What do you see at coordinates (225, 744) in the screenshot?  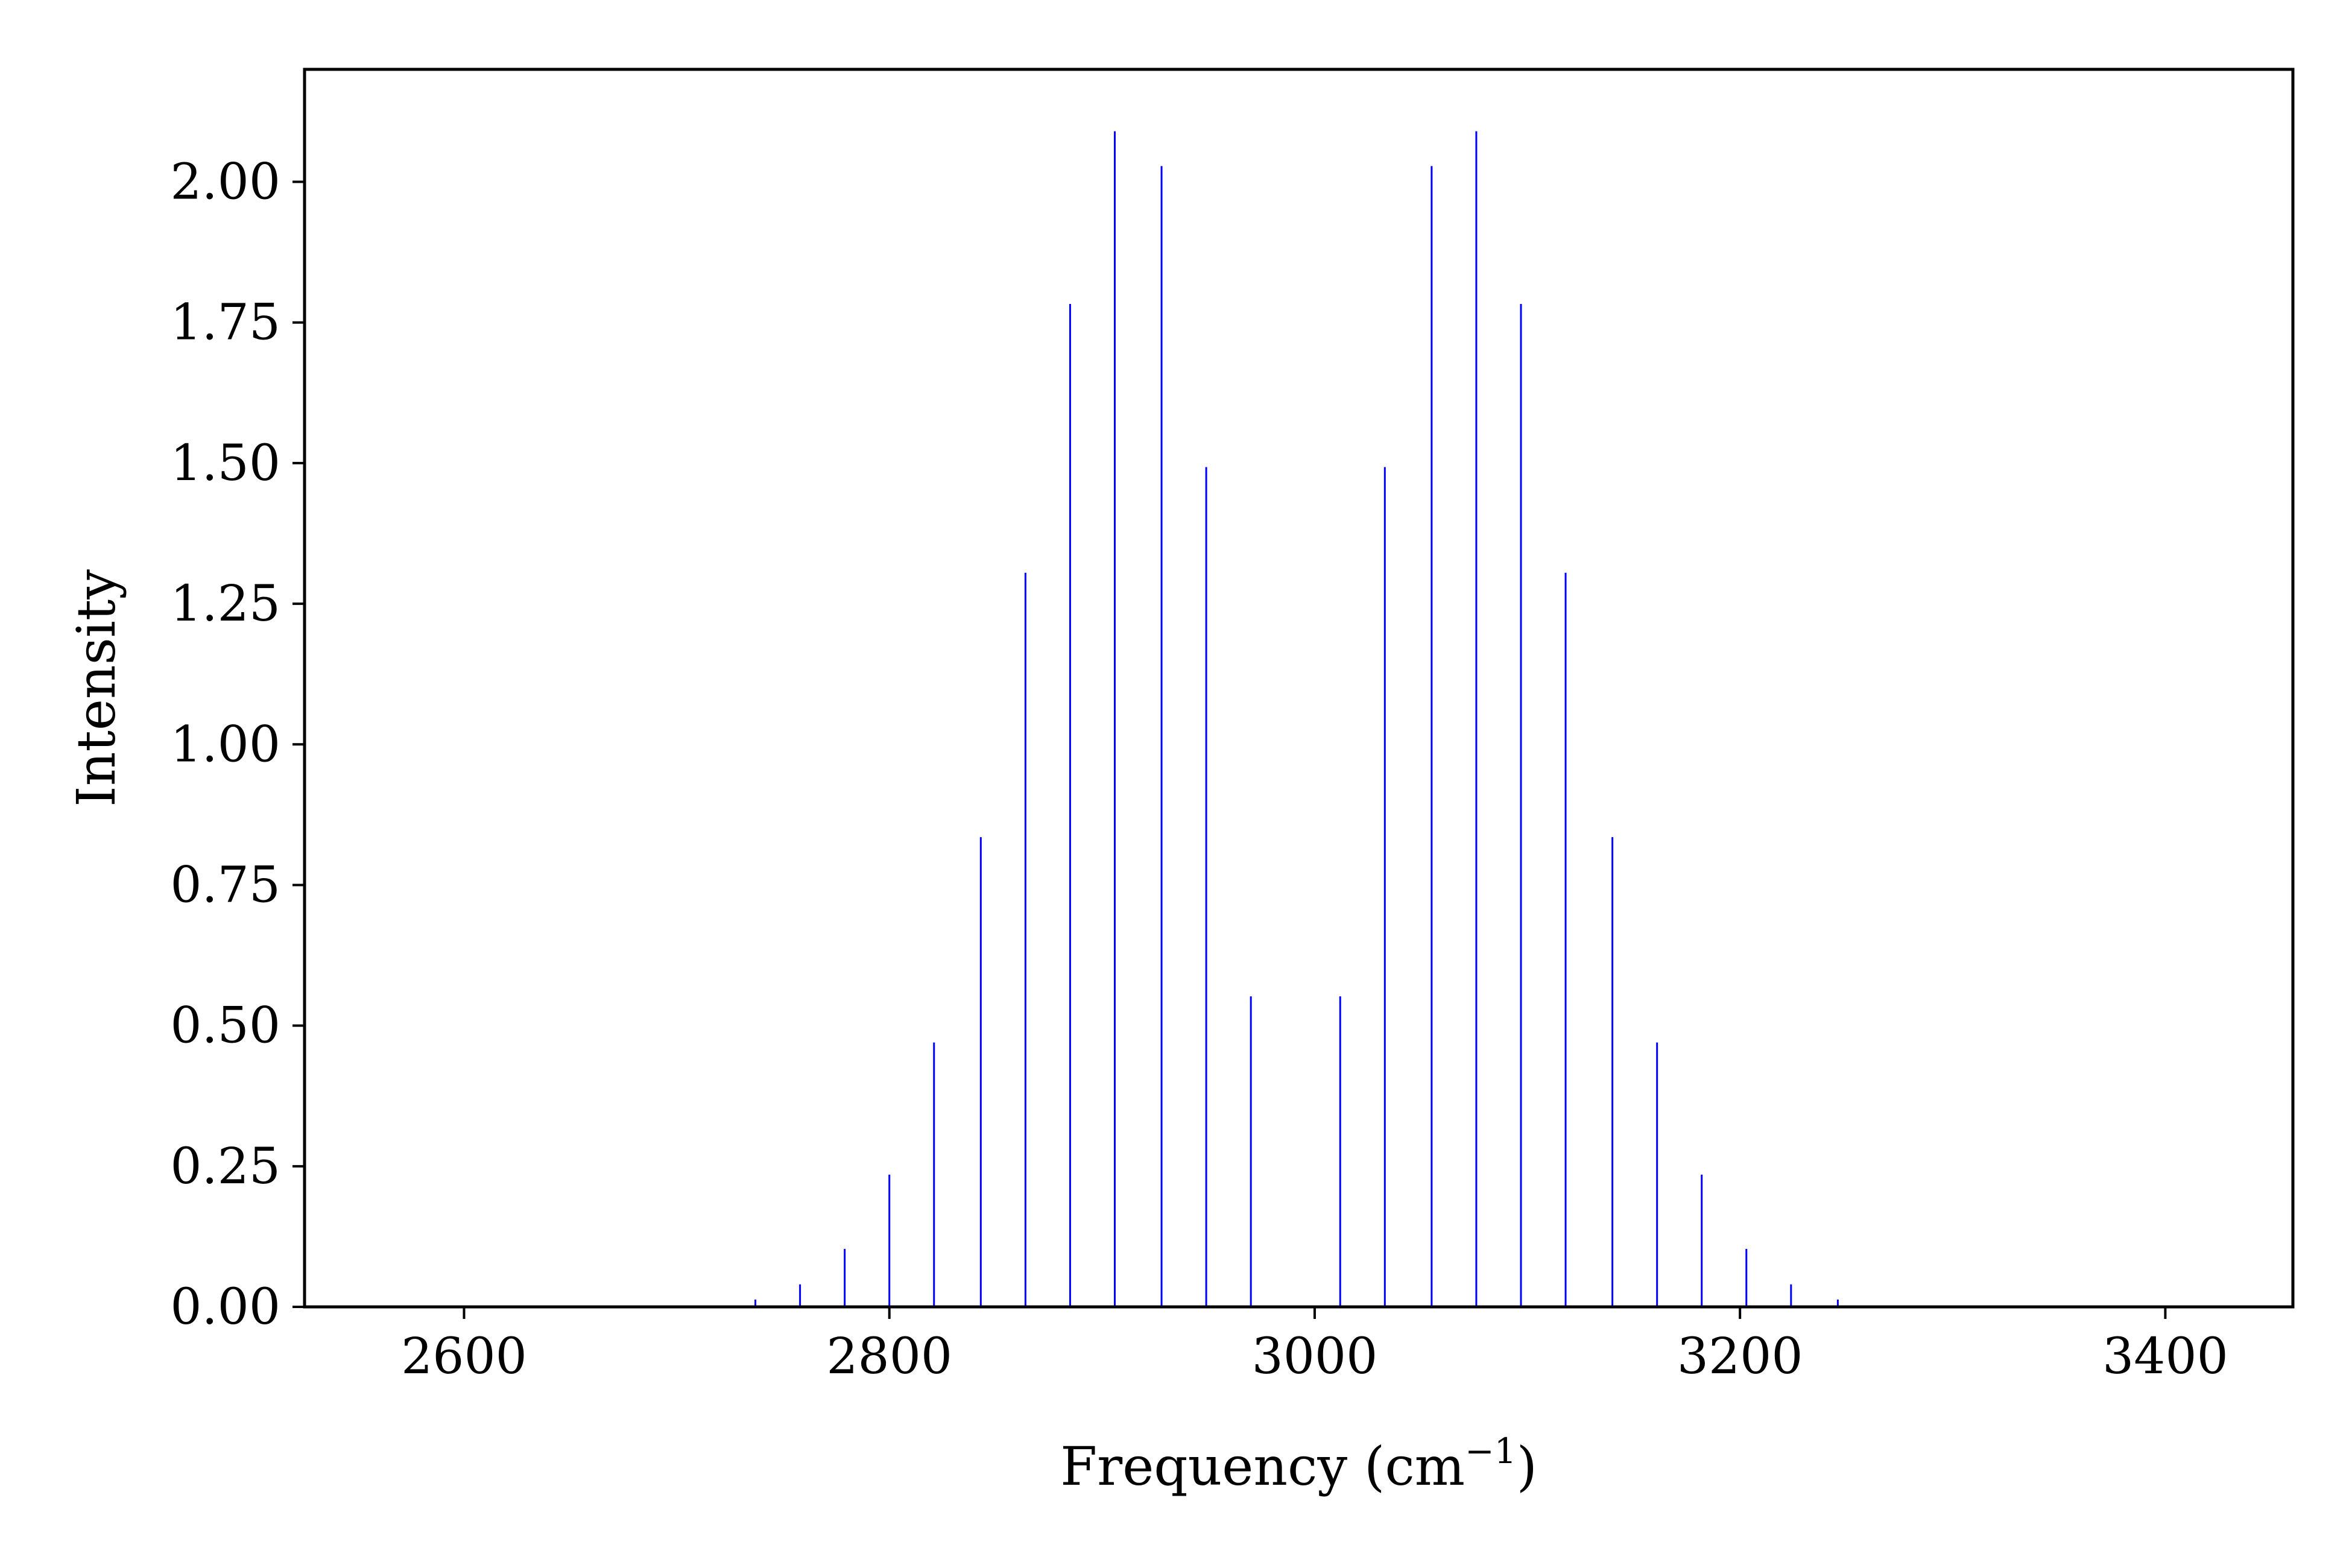 I see `y-tick-label: 1.00` at bounding box center [225, 744].